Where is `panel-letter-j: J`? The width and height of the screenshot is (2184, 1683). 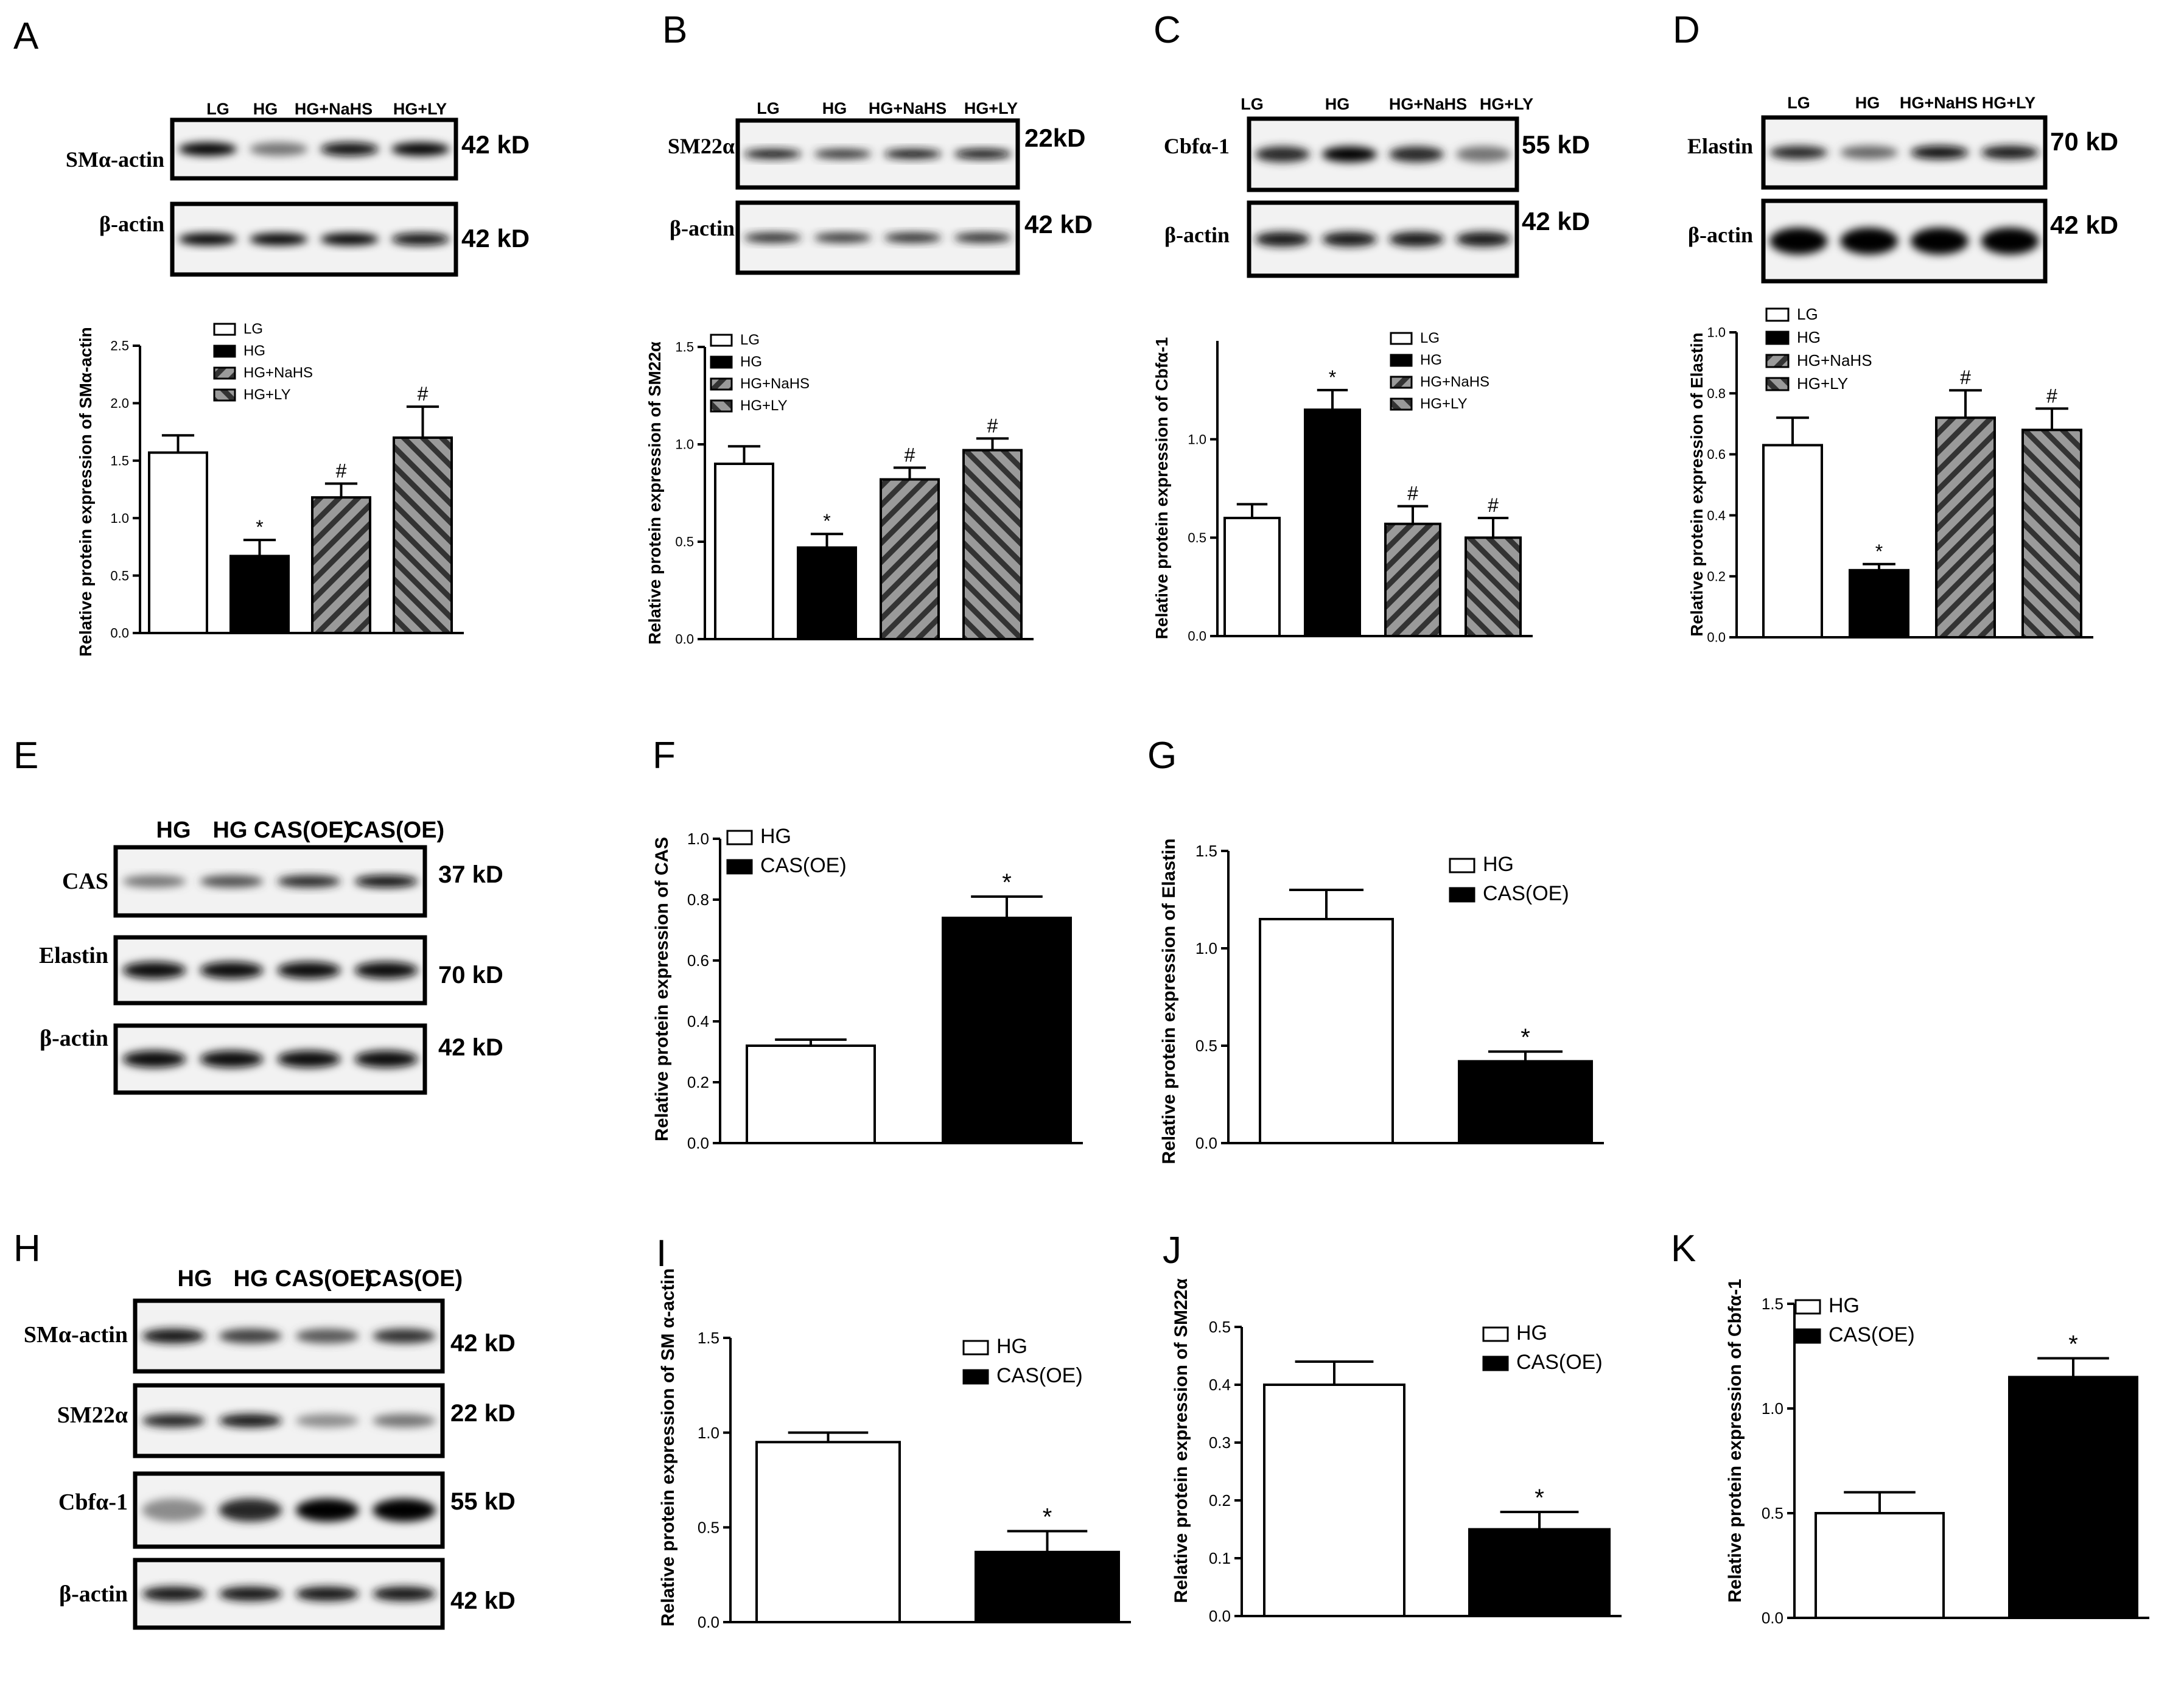 panel-letter-j: J is located at coordinates (1172, 1251).